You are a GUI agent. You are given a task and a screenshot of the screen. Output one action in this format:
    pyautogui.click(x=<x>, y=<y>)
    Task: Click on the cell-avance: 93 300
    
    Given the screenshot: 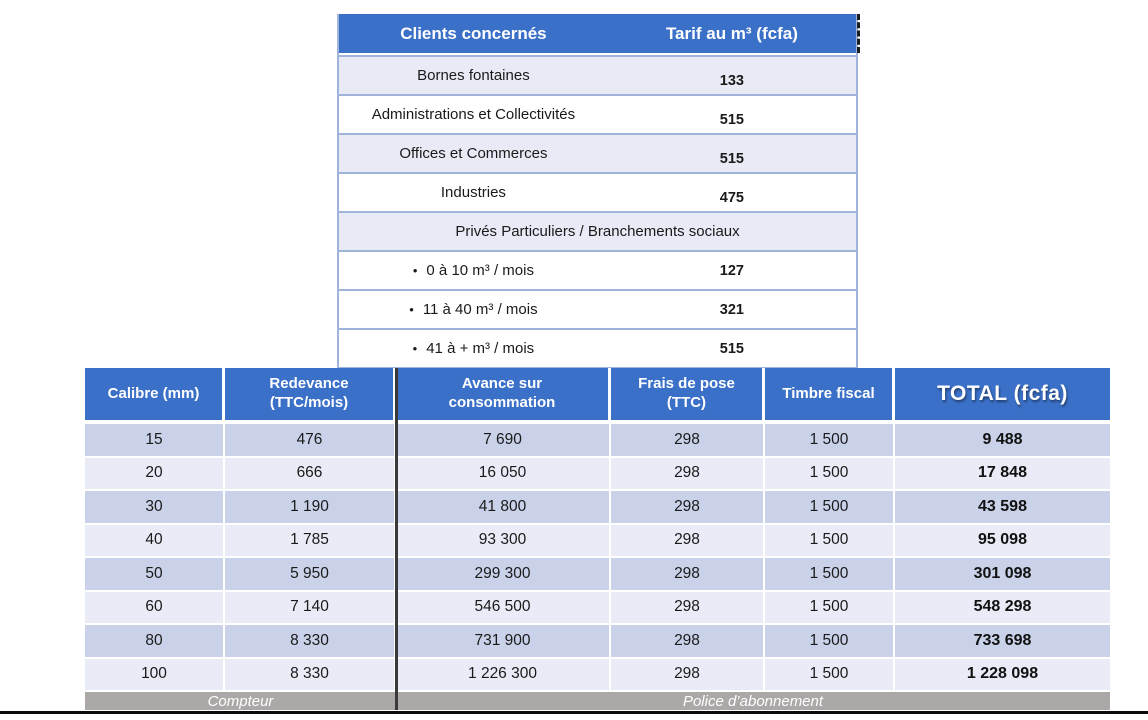 What is the action you would take?
    pyautogui.click(x=503, y=540)
    